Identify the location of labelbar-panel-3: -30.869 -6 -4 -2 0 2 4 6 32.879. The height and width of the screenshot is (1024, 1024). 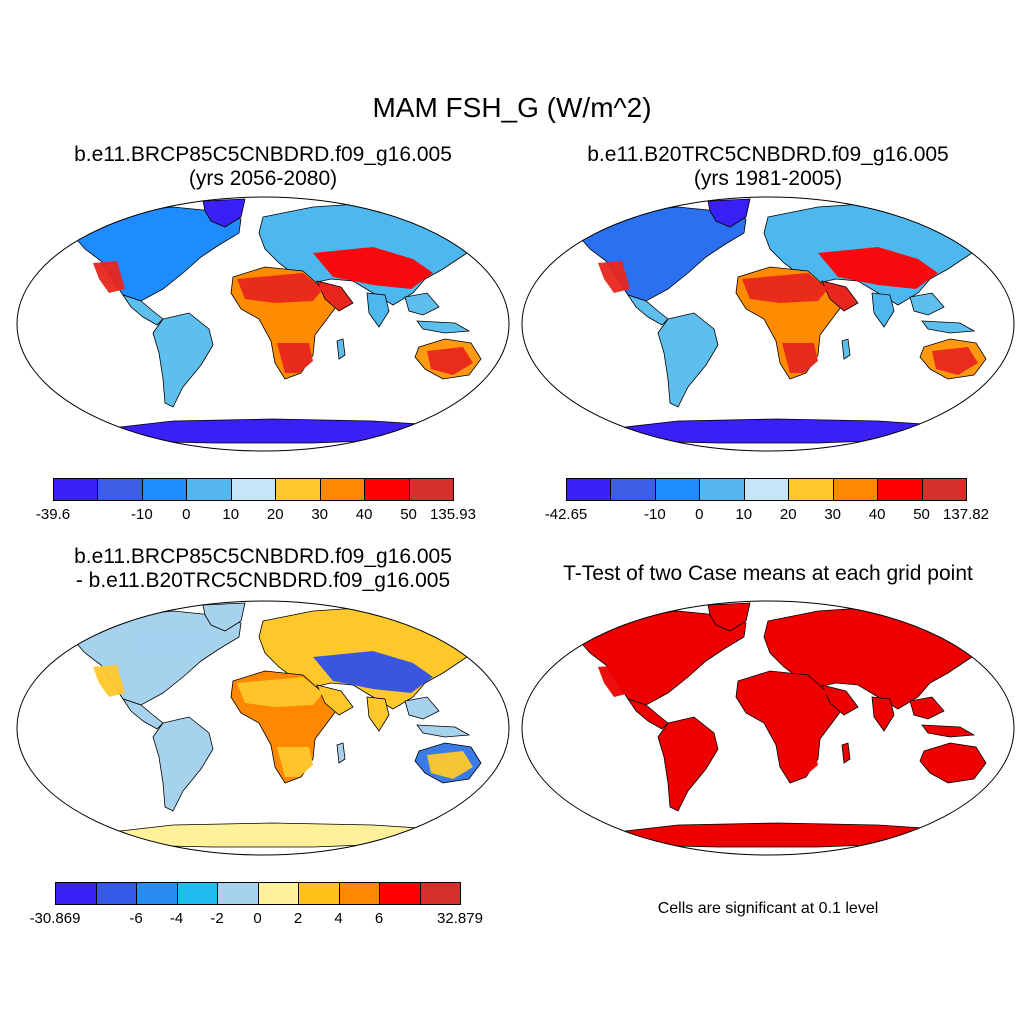
(256, 906).